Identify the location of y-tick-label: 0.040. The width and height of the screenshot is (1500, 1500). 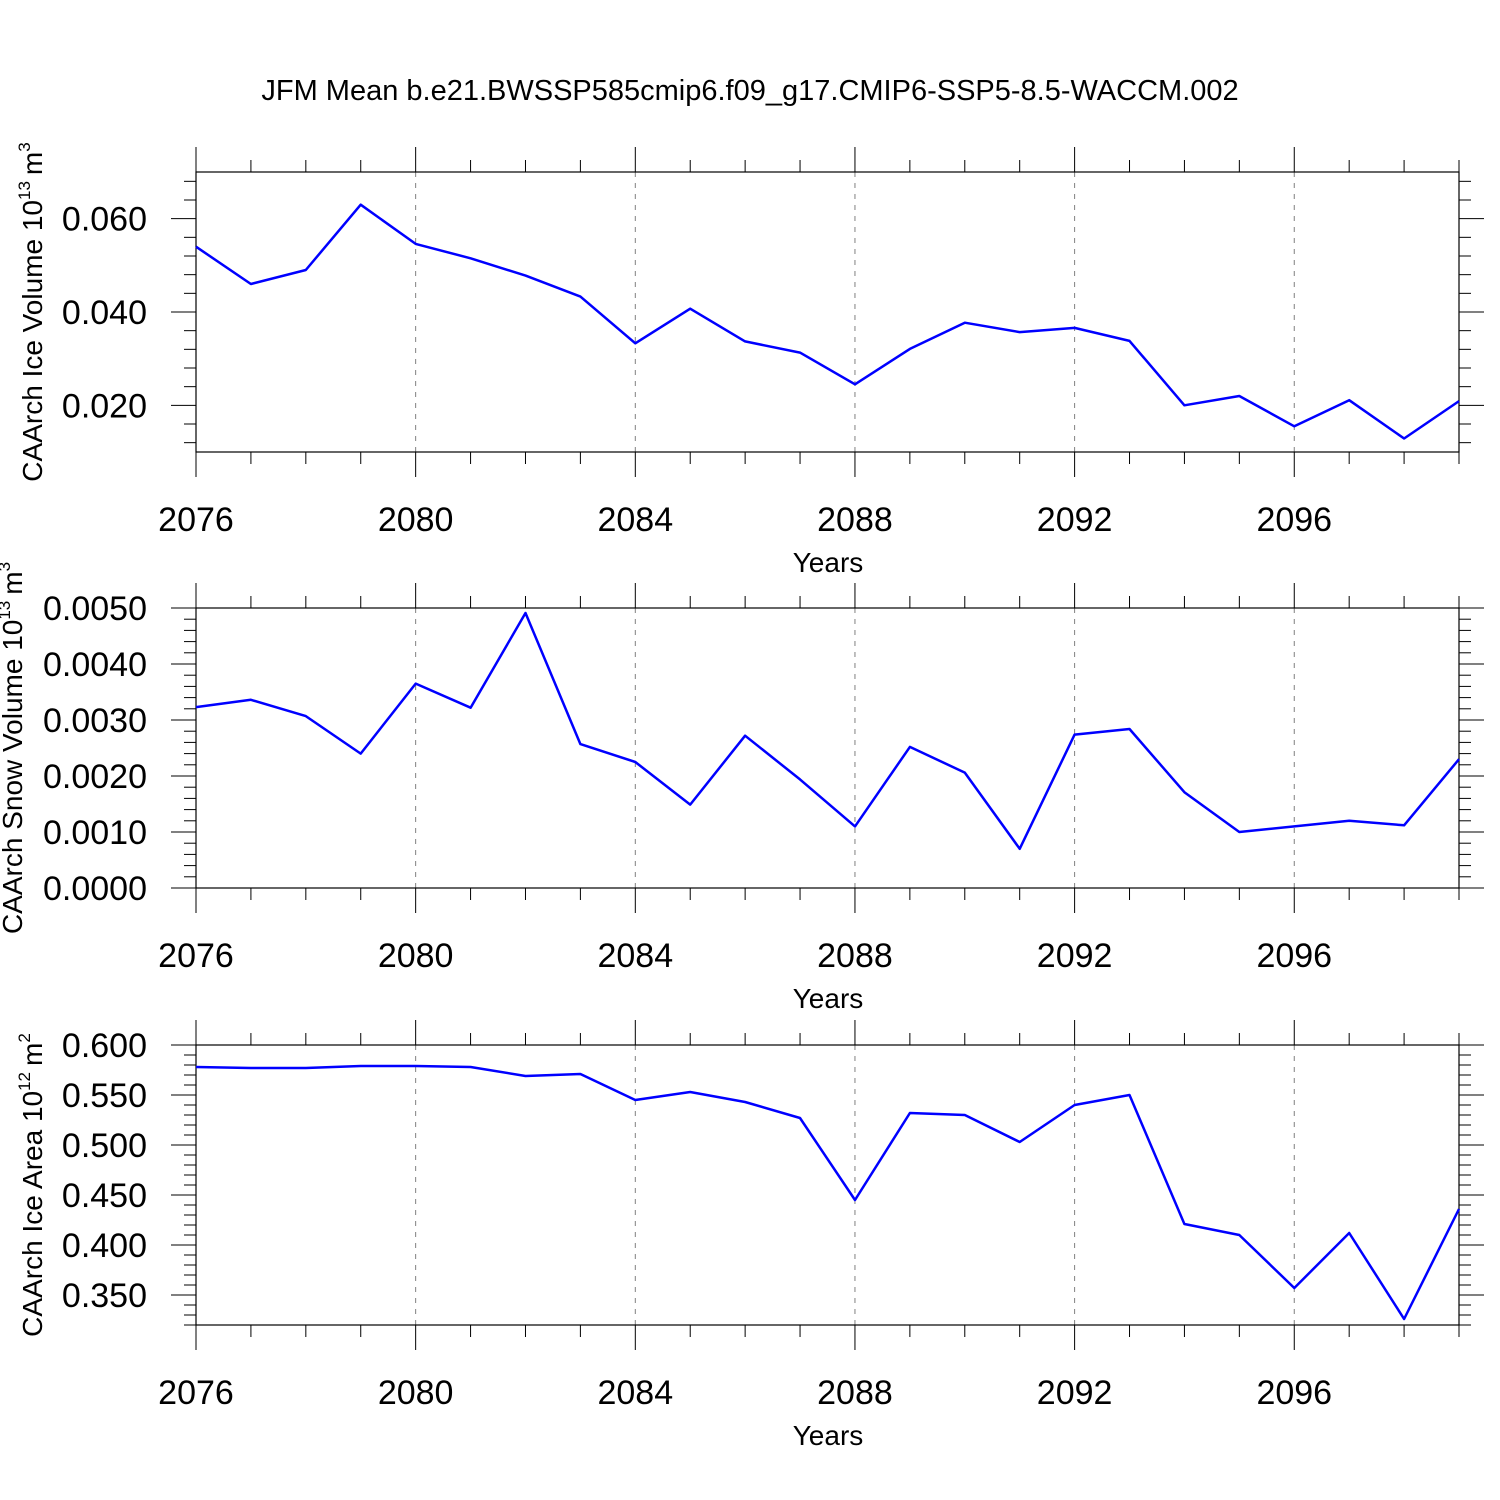
(104, 313).